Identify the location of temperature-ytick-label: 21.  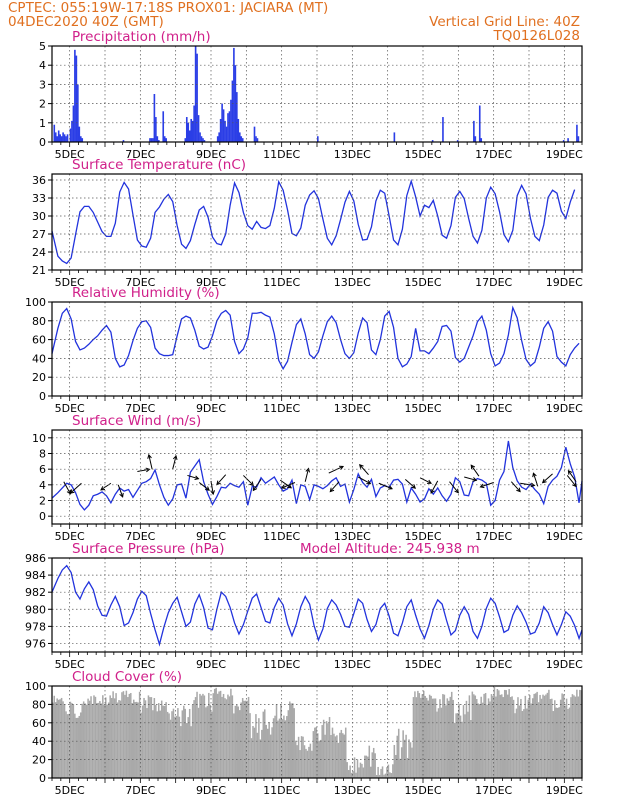
(39, 270).